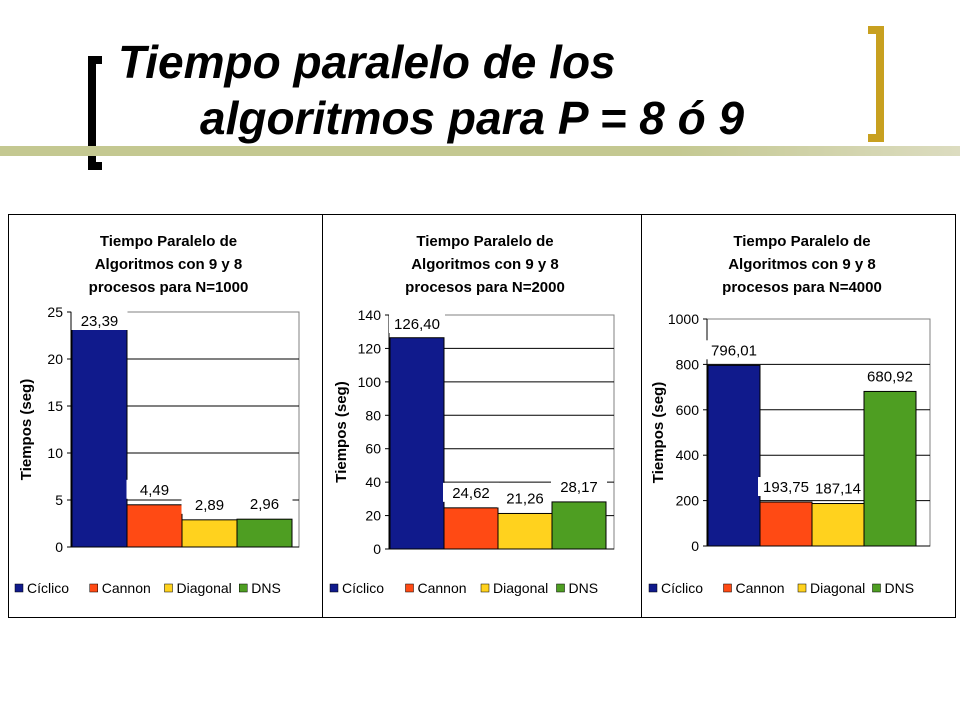 The image size is (960, 720). I want to click on y-tick-label: 200, so click(688, 501).